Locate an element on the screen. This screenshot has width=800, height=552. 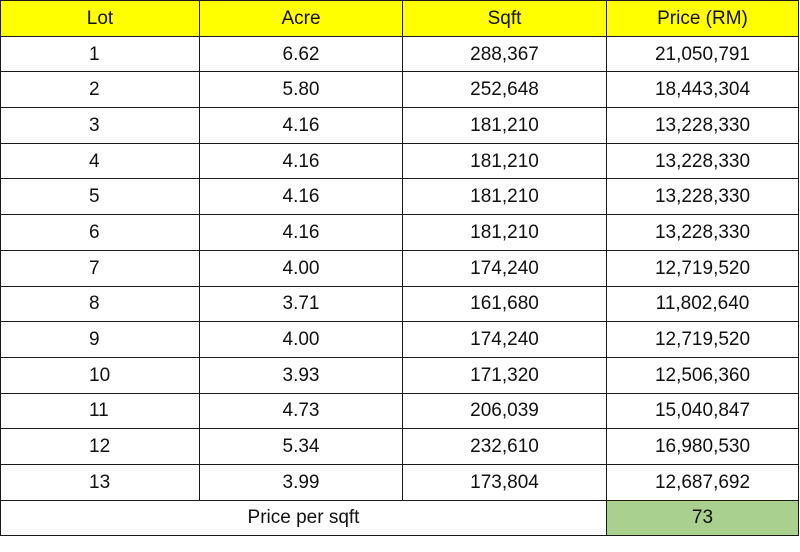
cell-lot: 7 is located at coordinates (100, 268).